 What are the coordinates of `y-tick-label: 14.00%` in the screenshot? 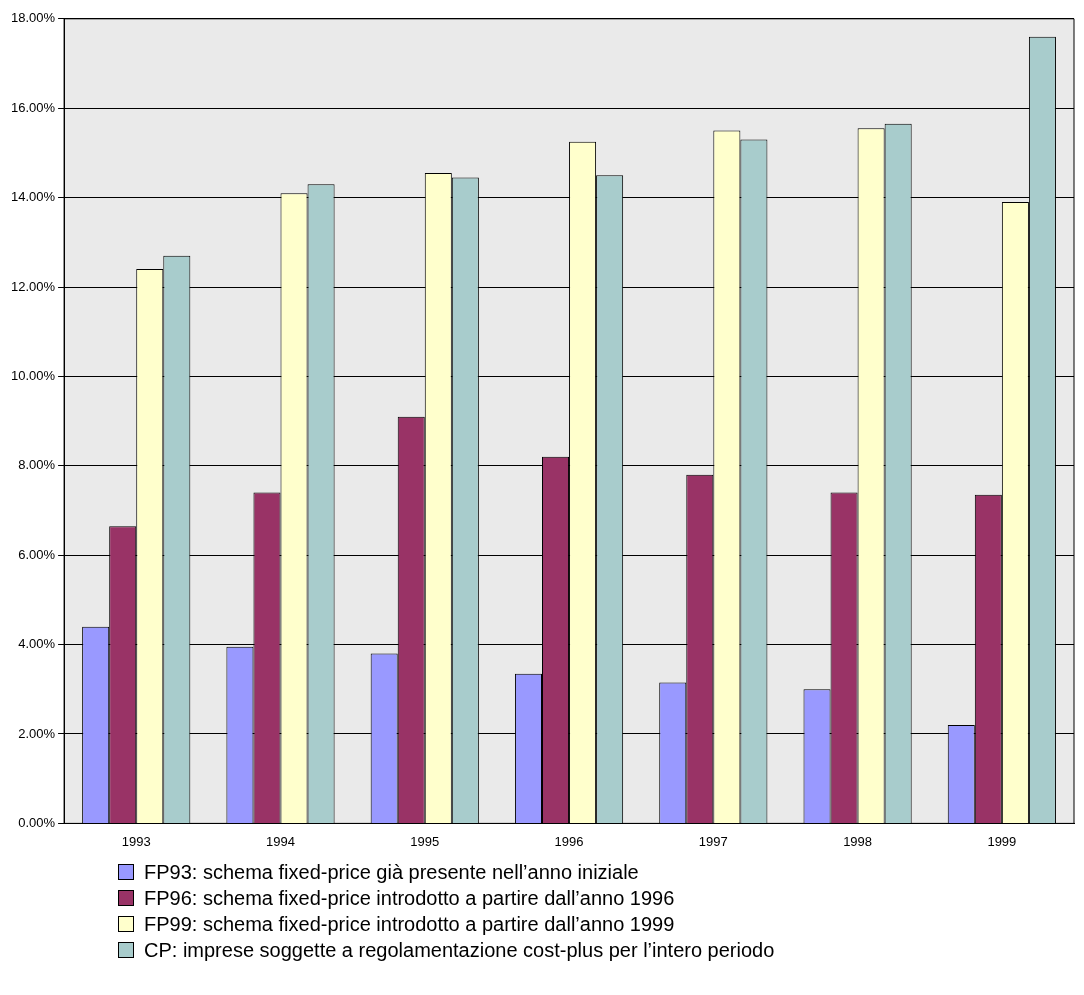 It's located at (33, 197).